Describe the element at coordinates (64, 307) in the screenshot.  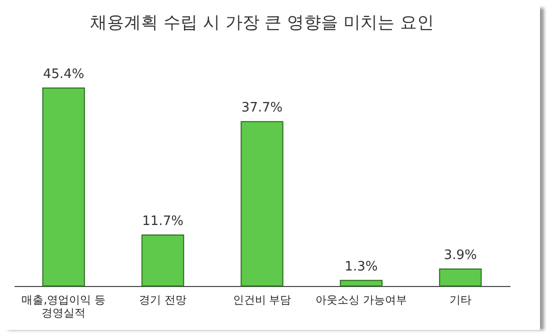
I see `x-tick-label: 매출,영업이익 등 경영실적` at that location.